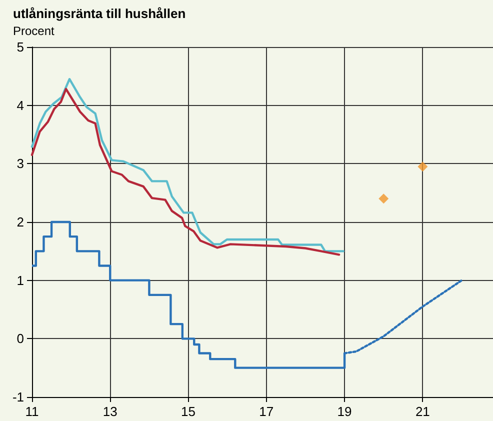  Describe the element at coordinates (422, 411) in the screenshot. I see `x-tick-label: 21` at that location.